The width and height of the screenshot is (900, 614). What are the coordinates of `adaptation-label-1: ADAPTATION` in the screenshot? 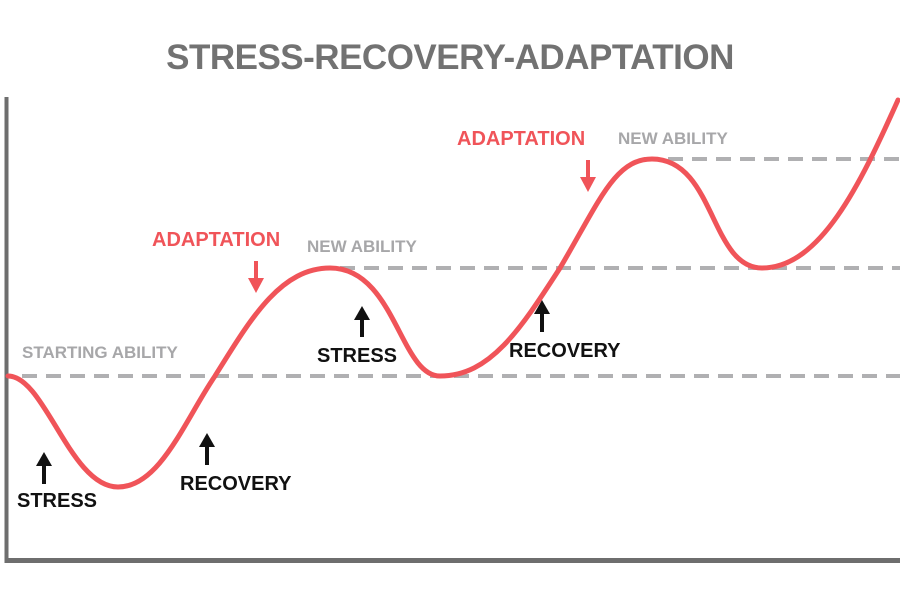 It's located at (216, 240).